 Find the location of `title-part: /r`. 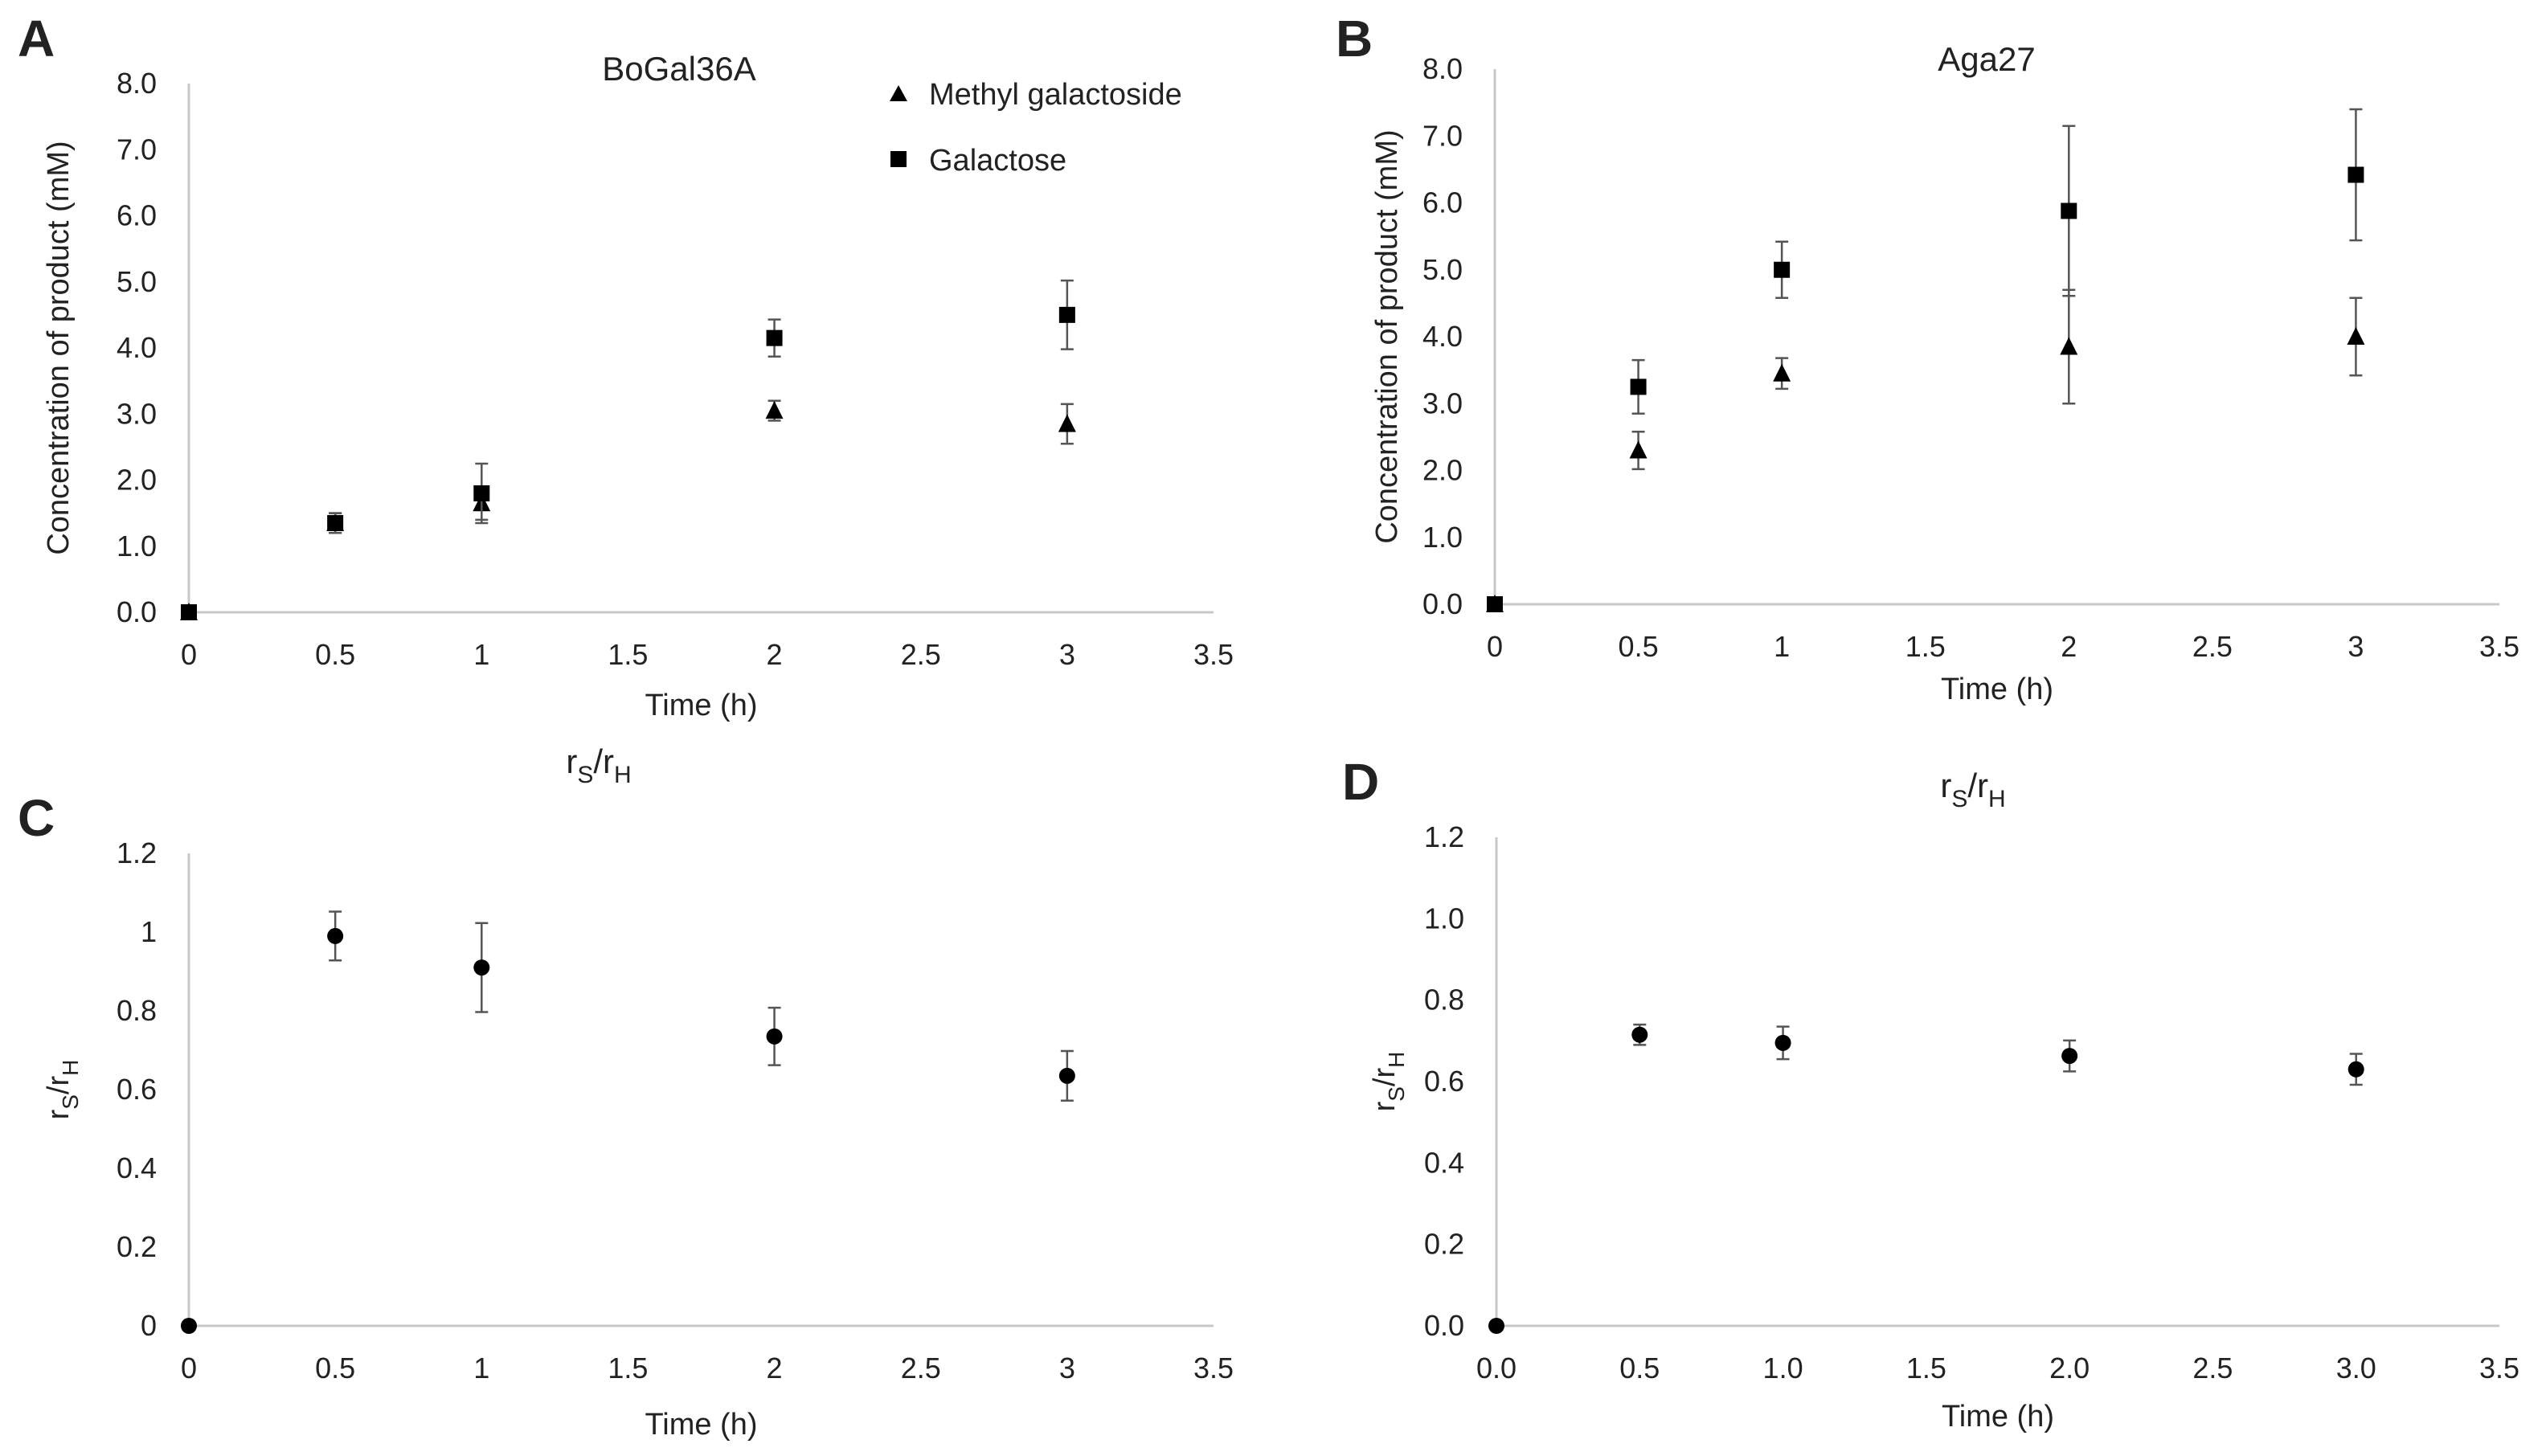

title-part: /r is located at coordinates (603, 761).